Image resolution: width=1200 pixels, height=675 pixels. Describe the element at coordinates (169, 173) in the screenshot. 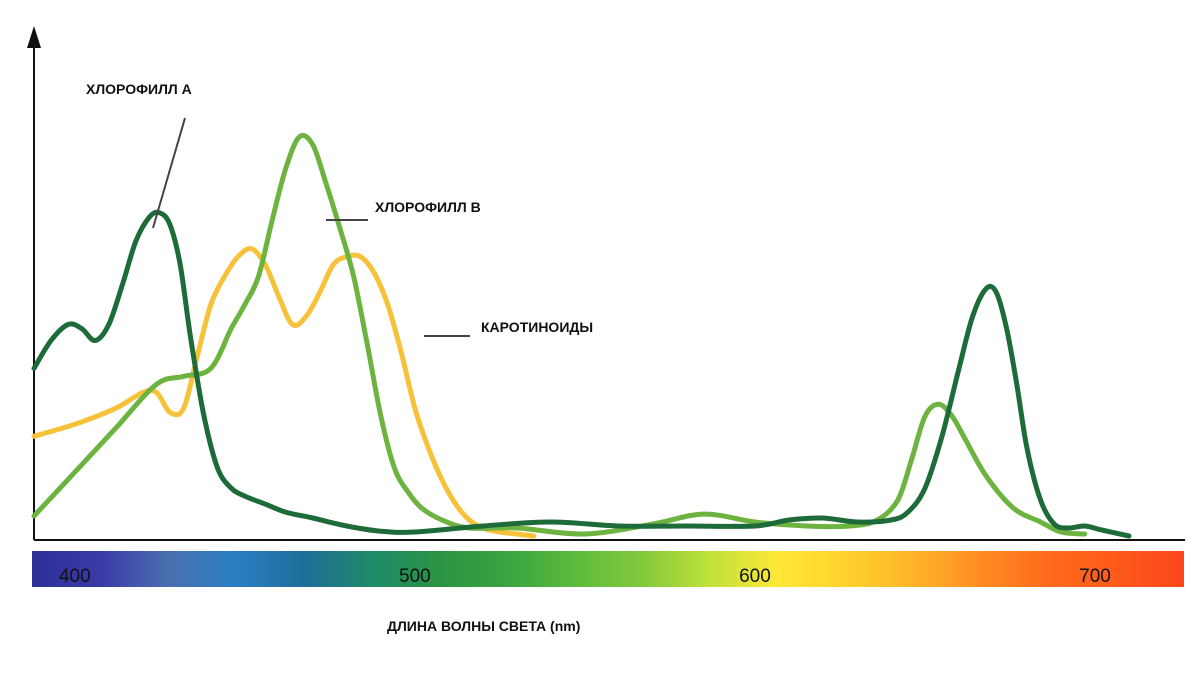

I see `chlorophyll-a-leader-line` at that location.